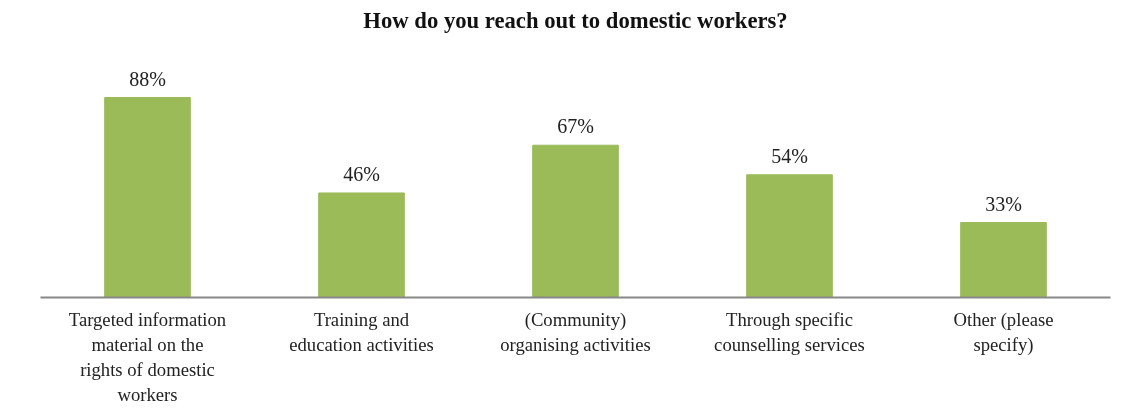 The width and height of the screenshot is (1139, 412). I want to click on x-tick-label: Other (please specify), so click(1003, 332).